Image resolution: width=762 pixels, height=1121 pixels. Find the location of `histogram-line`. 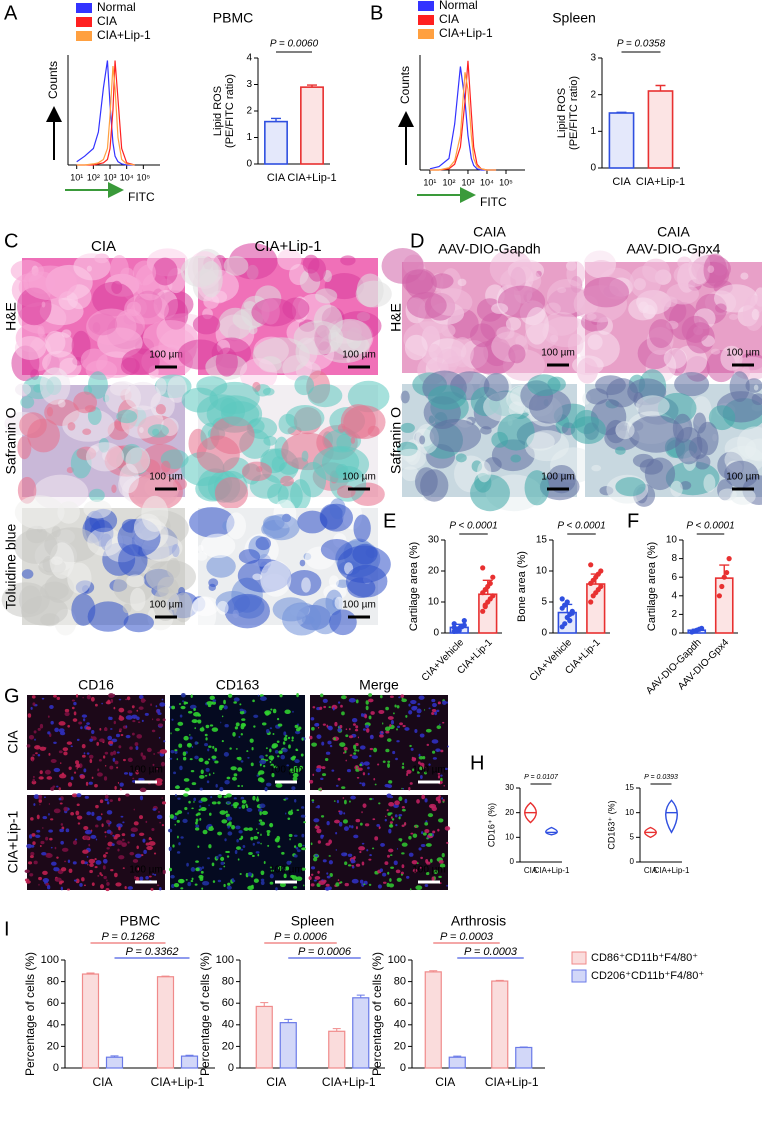

histogram-line is located at coordinates (463, 118).